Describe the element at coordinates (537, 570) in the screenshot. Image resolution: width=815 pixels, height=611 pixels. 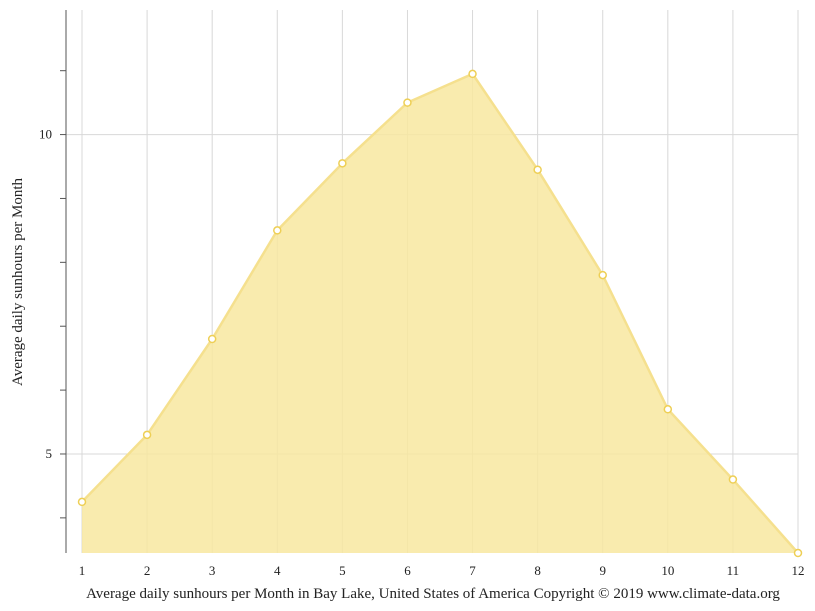
I see `x-tick-label: 8` at that location.